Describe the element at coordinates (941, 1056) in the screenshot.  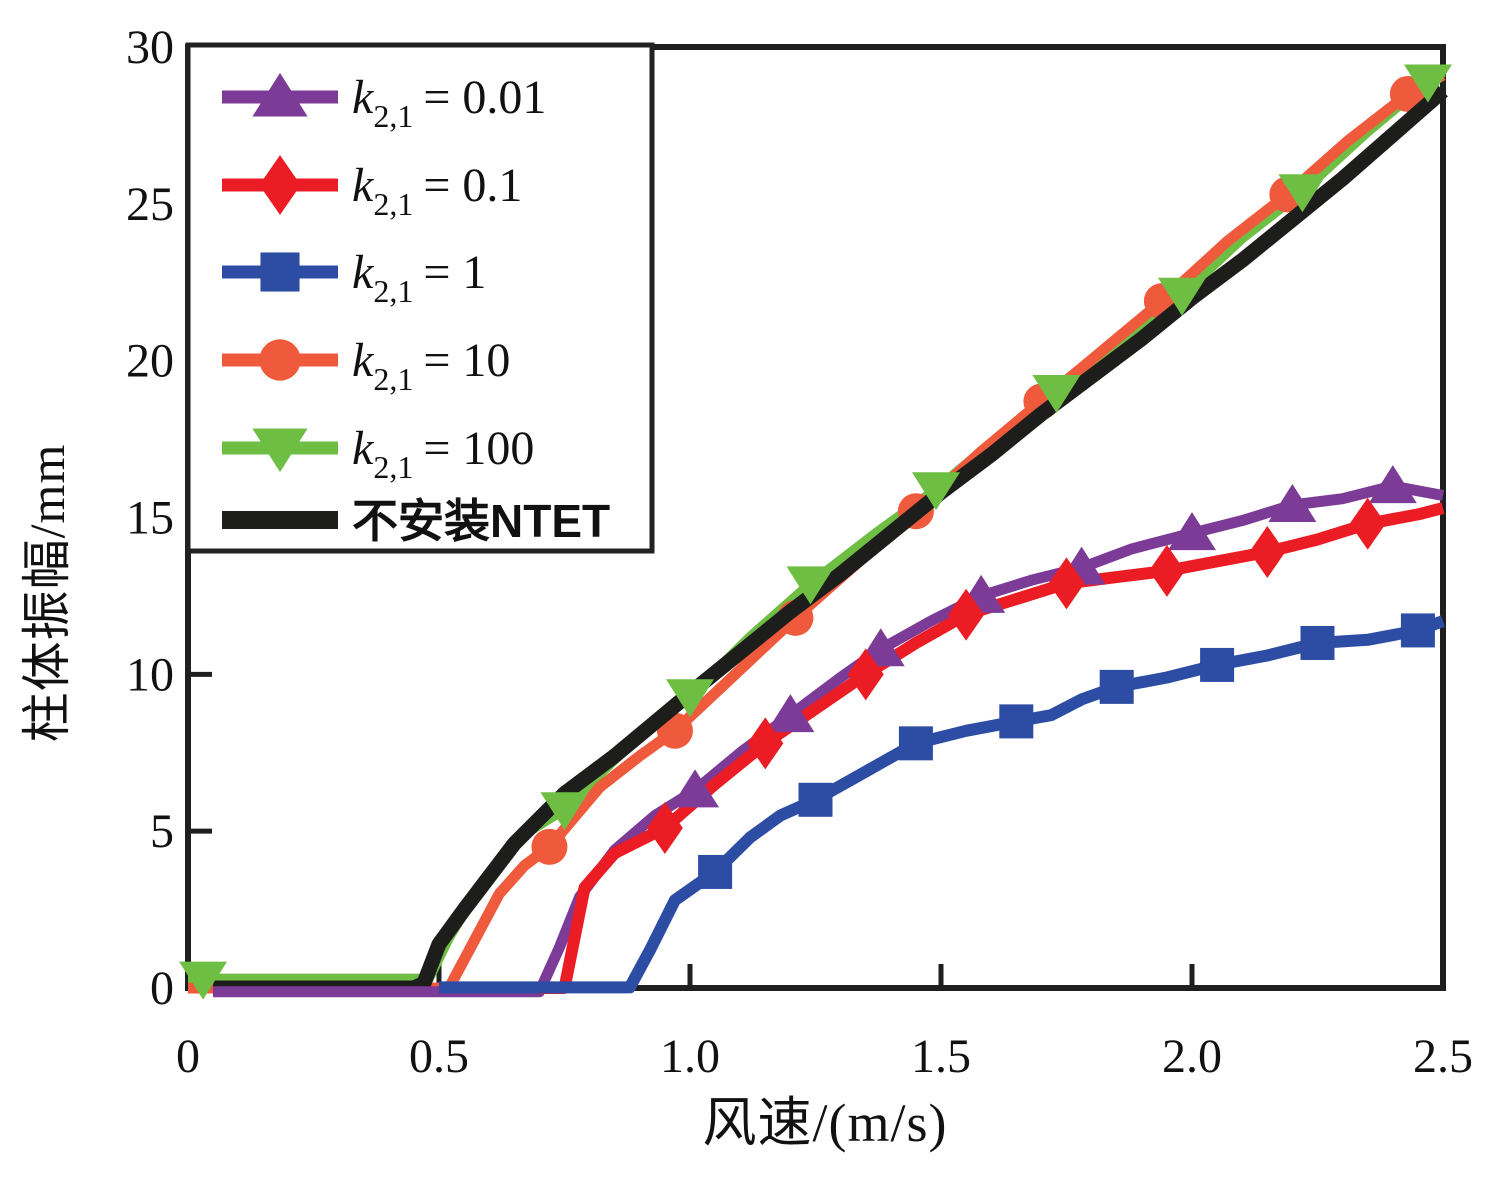
I see `x-tick-label: 1.5` at that location.